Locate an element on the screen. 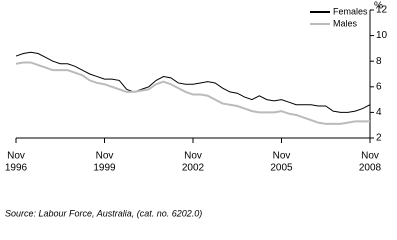 The width and height of the screenshot is (397, 240). x-tick-label: 2008 is located at coordinates (370, 168).